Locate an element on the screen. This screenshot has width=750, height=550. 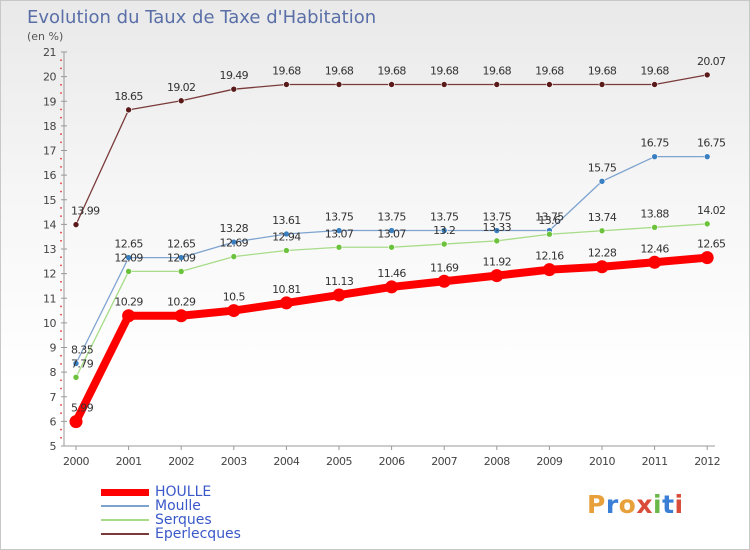
data-label: 13.07 is located at coordinates (391, 233).